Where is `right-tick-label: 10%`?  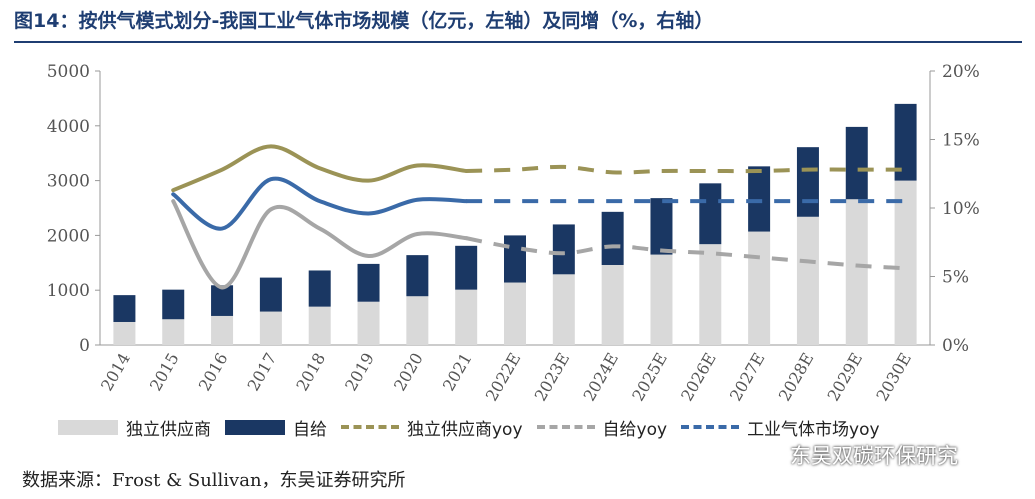
right-tick-label: 10% is located at coordinates (961, 209).